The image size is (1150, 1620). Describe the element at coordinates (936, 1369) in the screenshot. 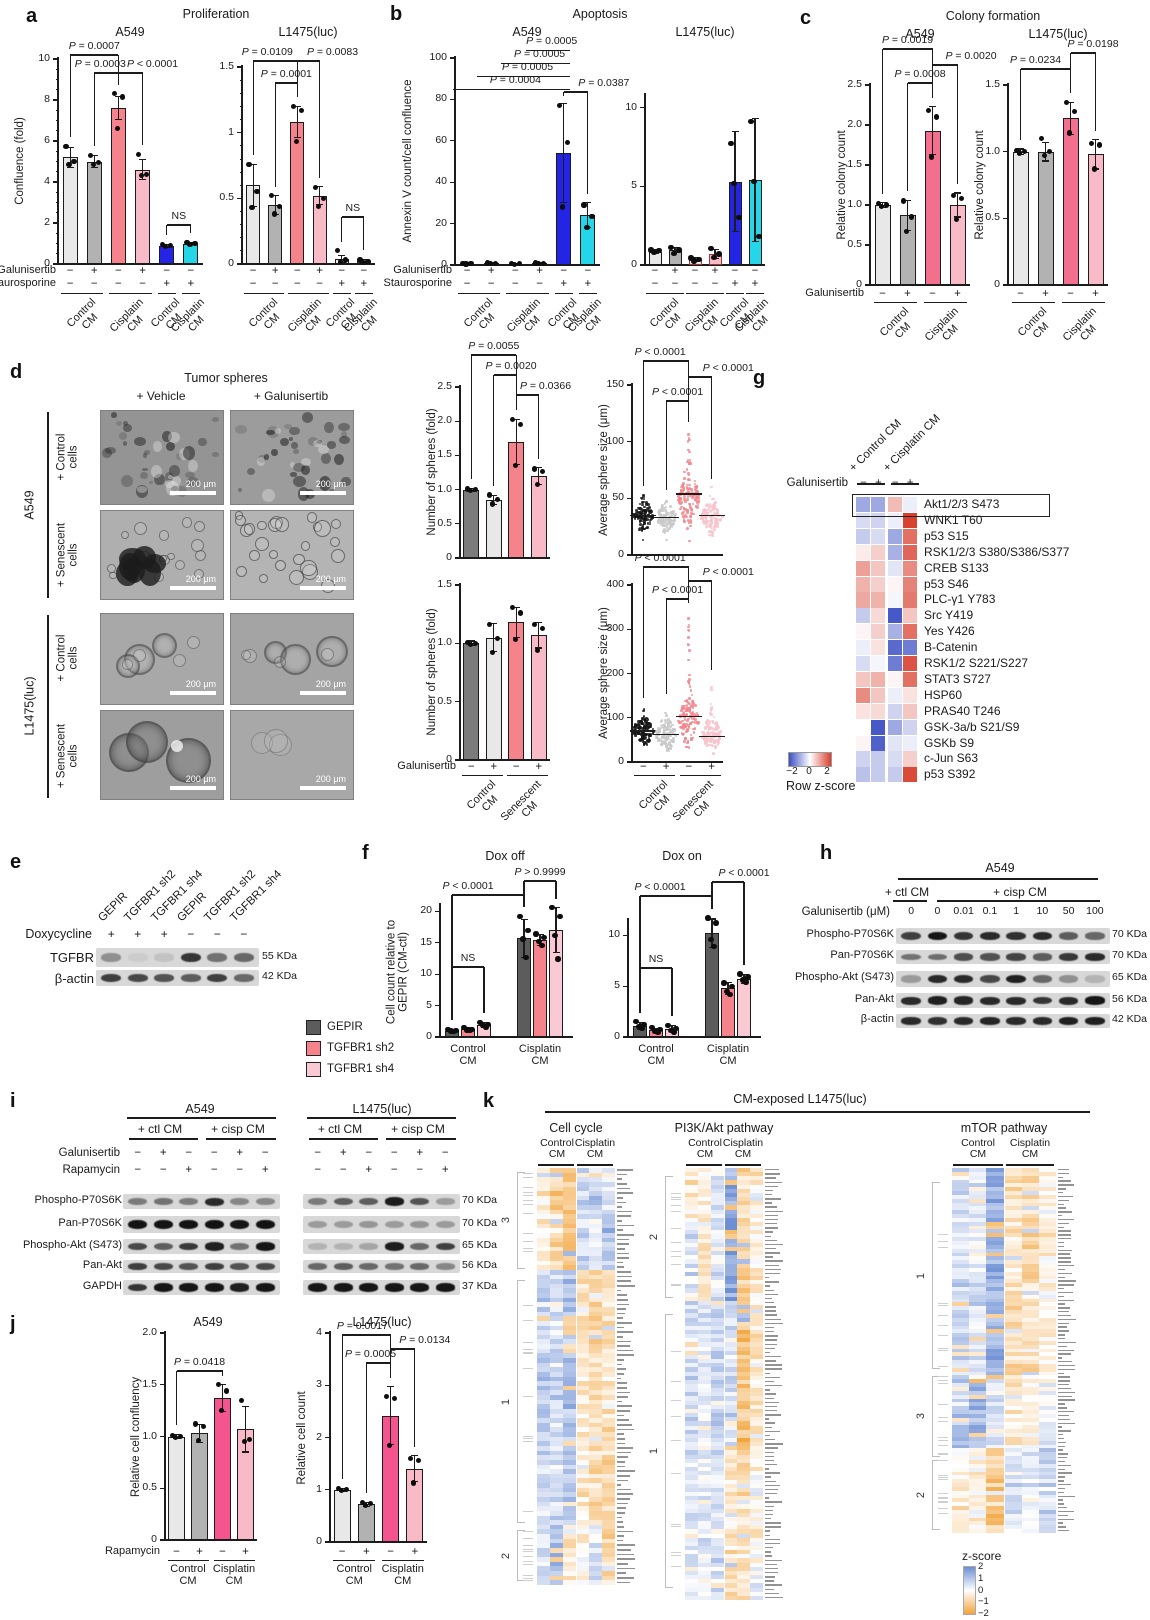

I see `dendrogram` at that location.